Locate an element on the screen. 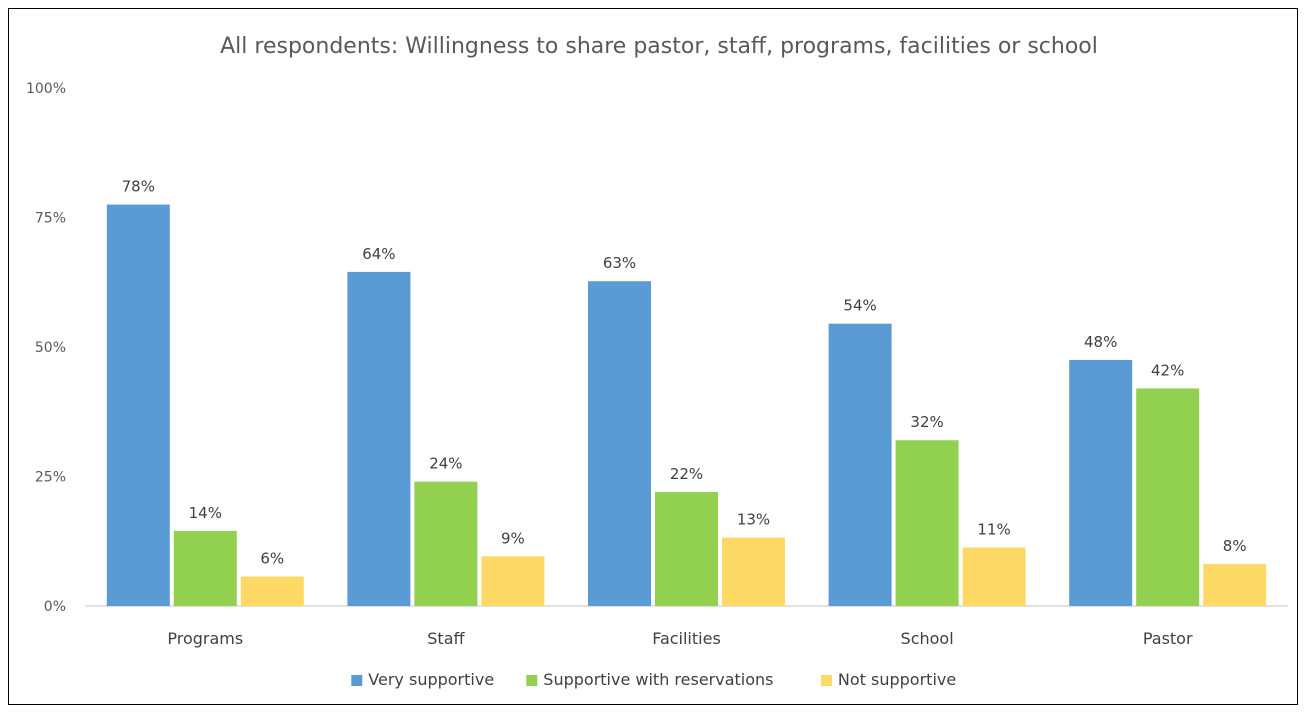  x-tick-label: School is located at coordinates (927, 638).